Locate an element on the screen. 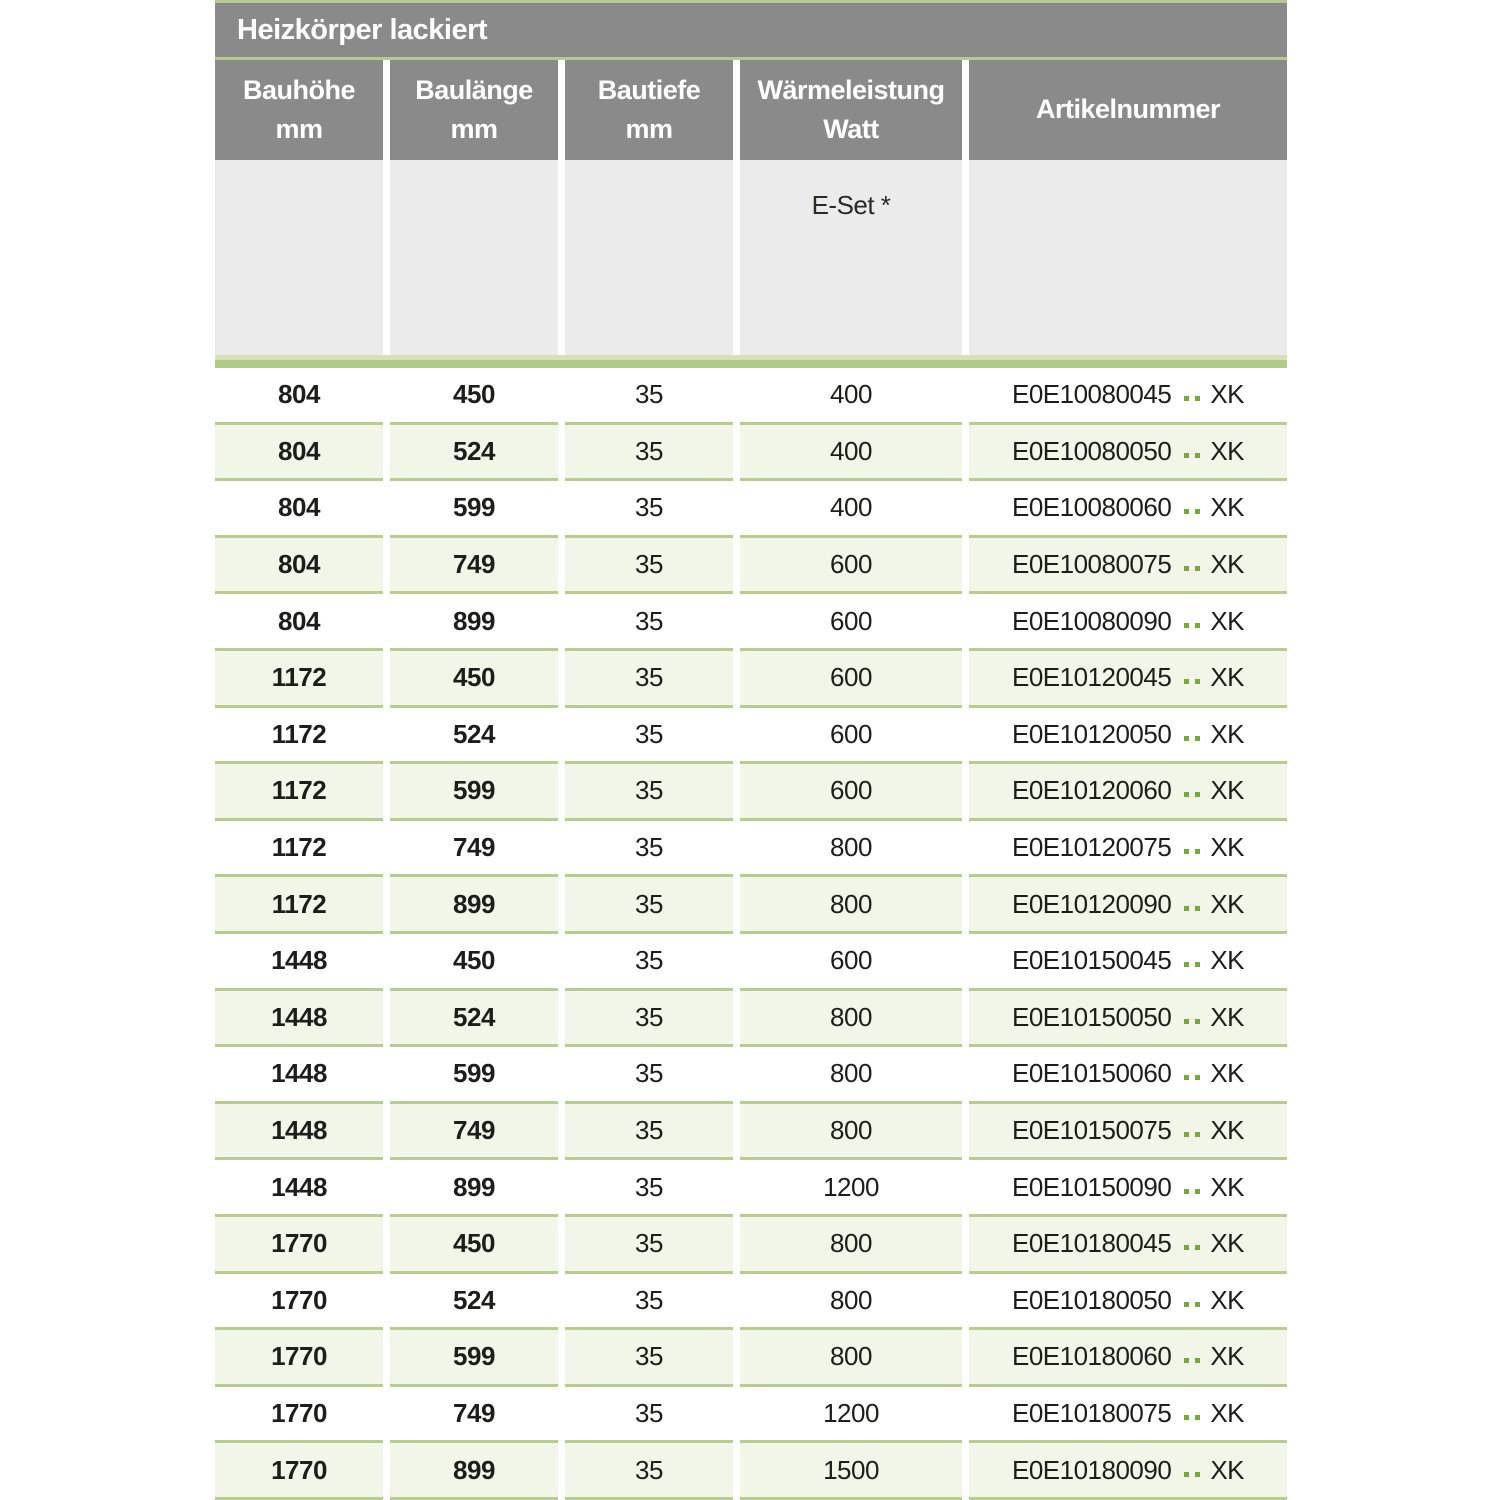 Image resolution: width=1500 pixels, height=1500 pixels. artikelnummer-prefix: E0E10120090 is located at coordinates (1091, 903).